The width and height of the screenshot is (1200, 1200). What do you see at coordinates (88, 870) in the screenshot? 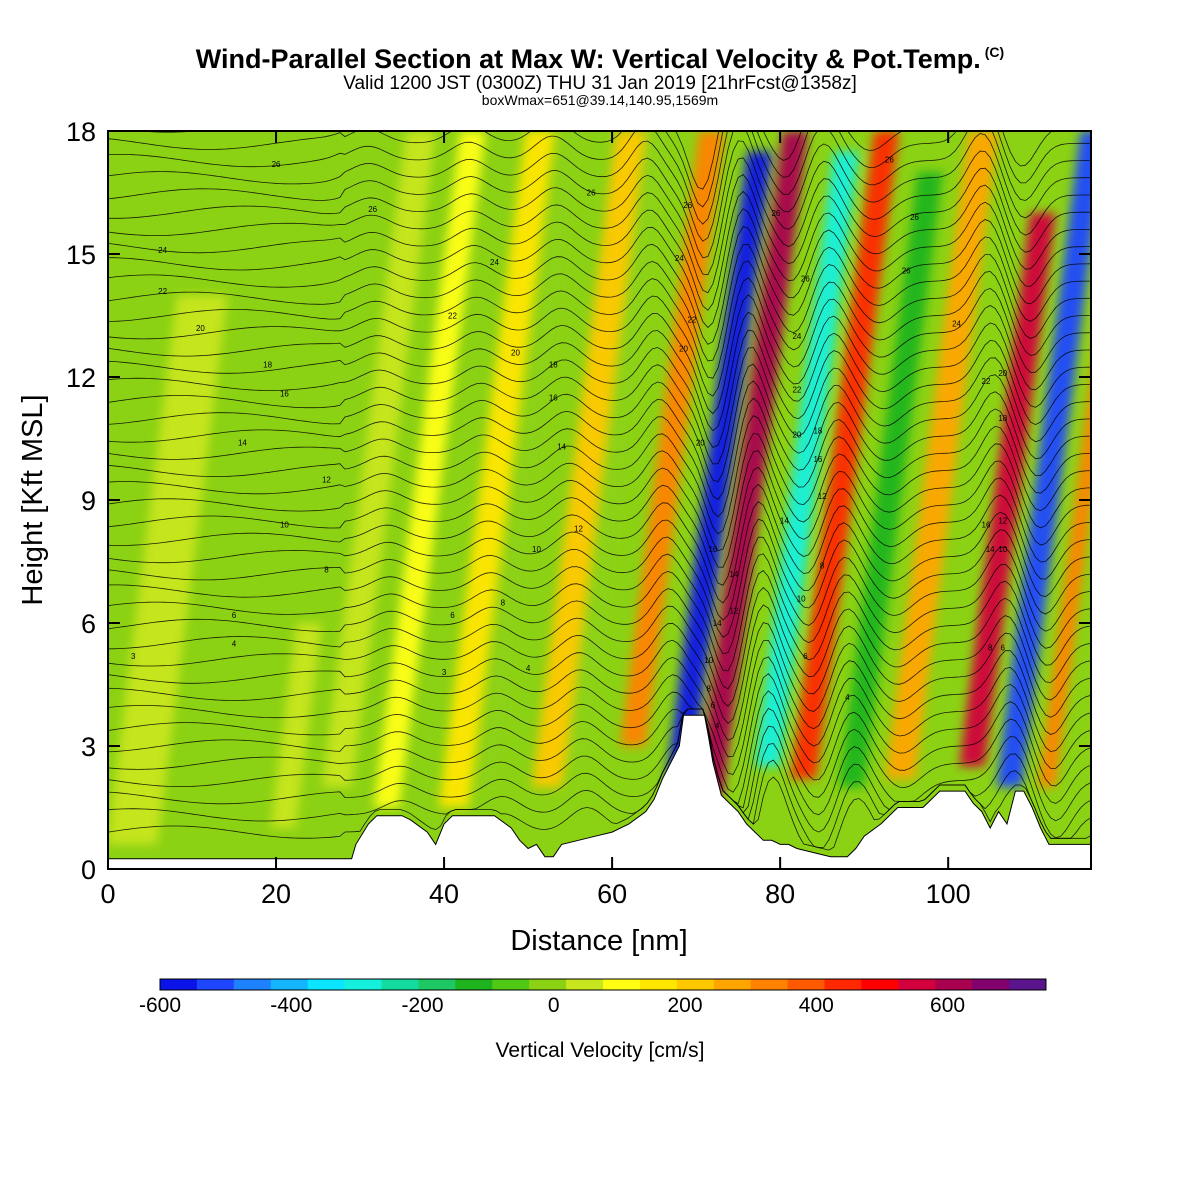
I see `y-tick-label: 0` at bounding box center [88, 870].